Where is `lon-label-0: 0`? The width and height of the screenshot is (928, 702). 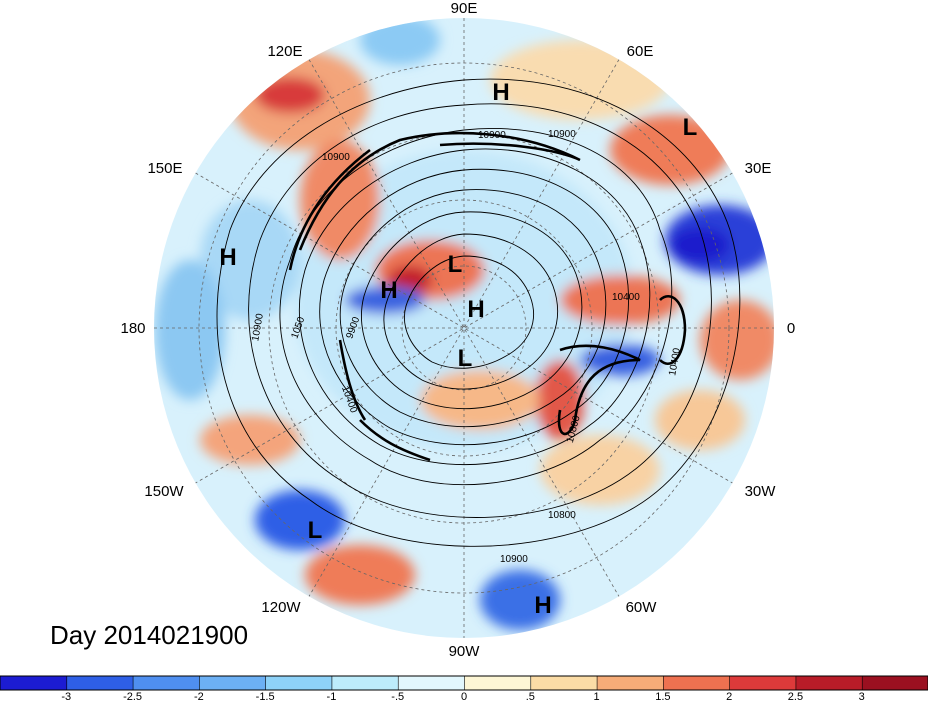
lon-label-0: 0 is located at coordinates (791, 328).